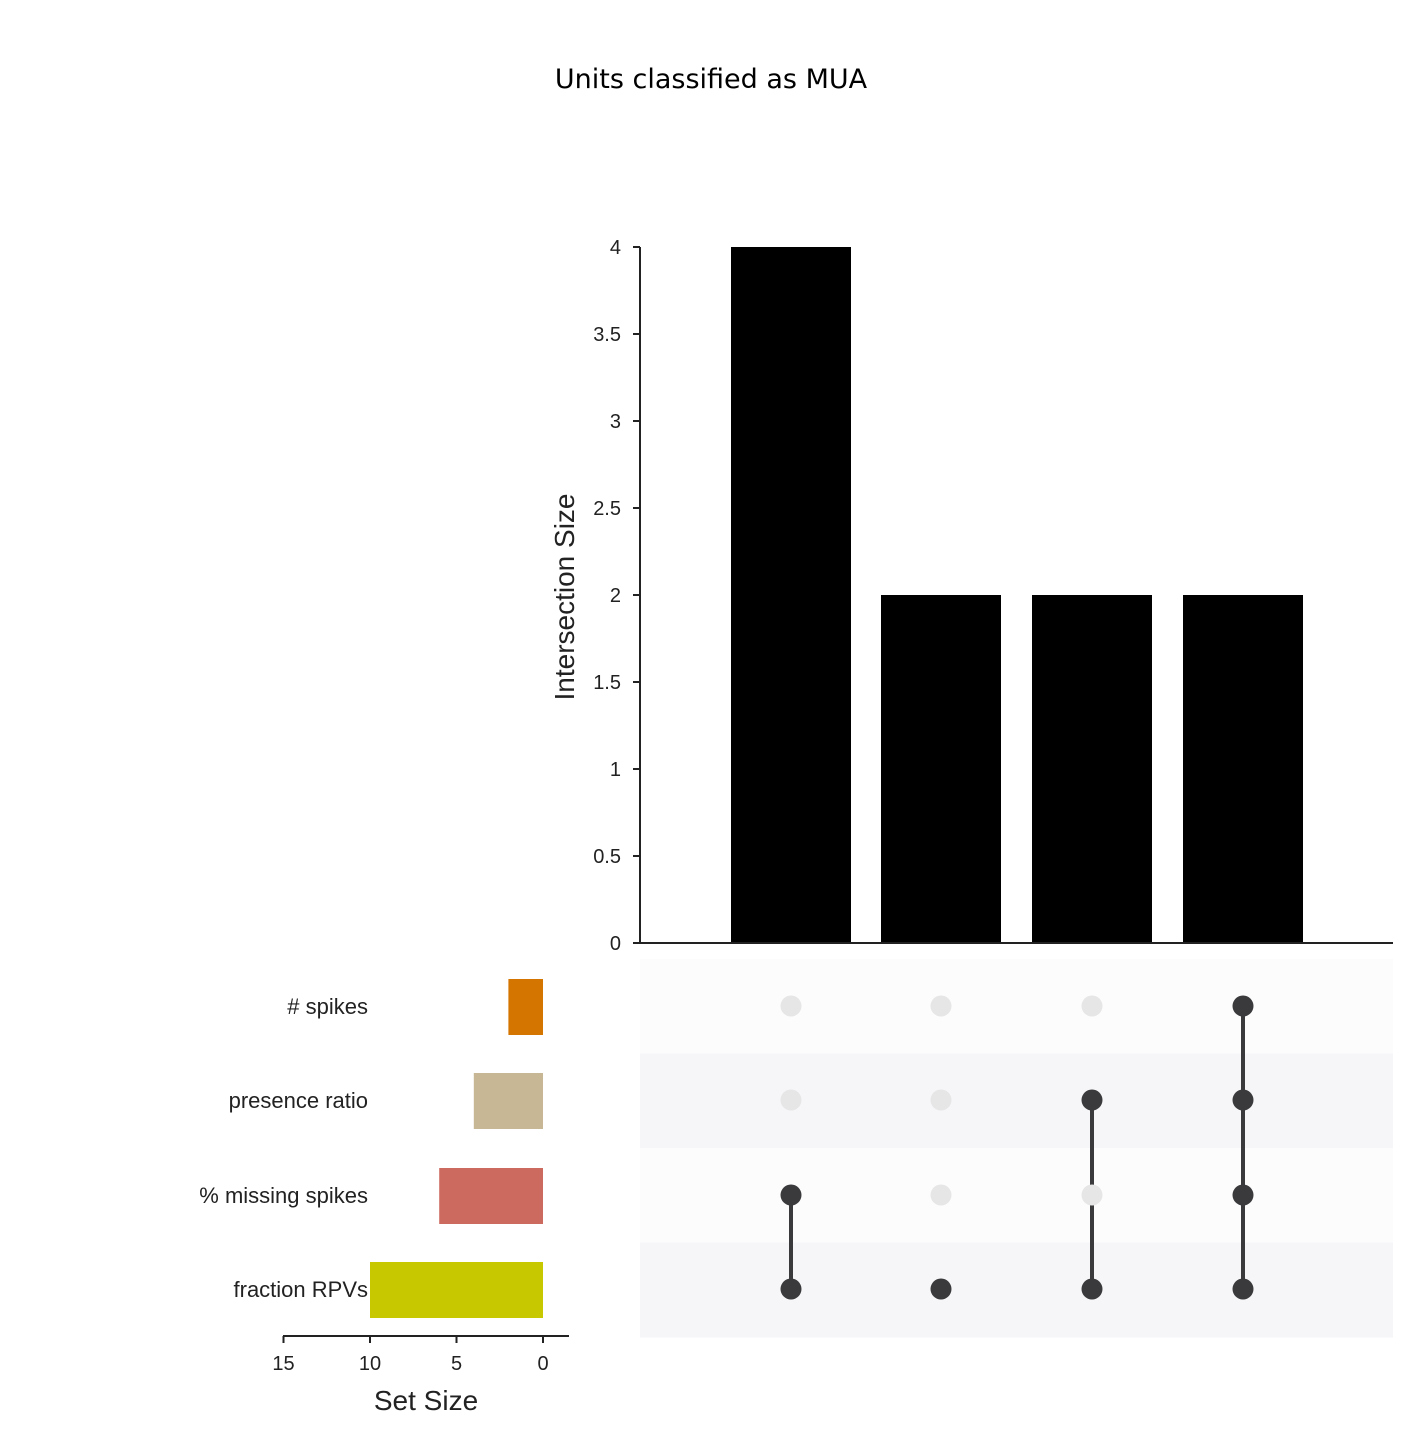  Describe the element at coordinates (607, 509) in the screenshot. I see `y-tick-label: 2.5` at that location.